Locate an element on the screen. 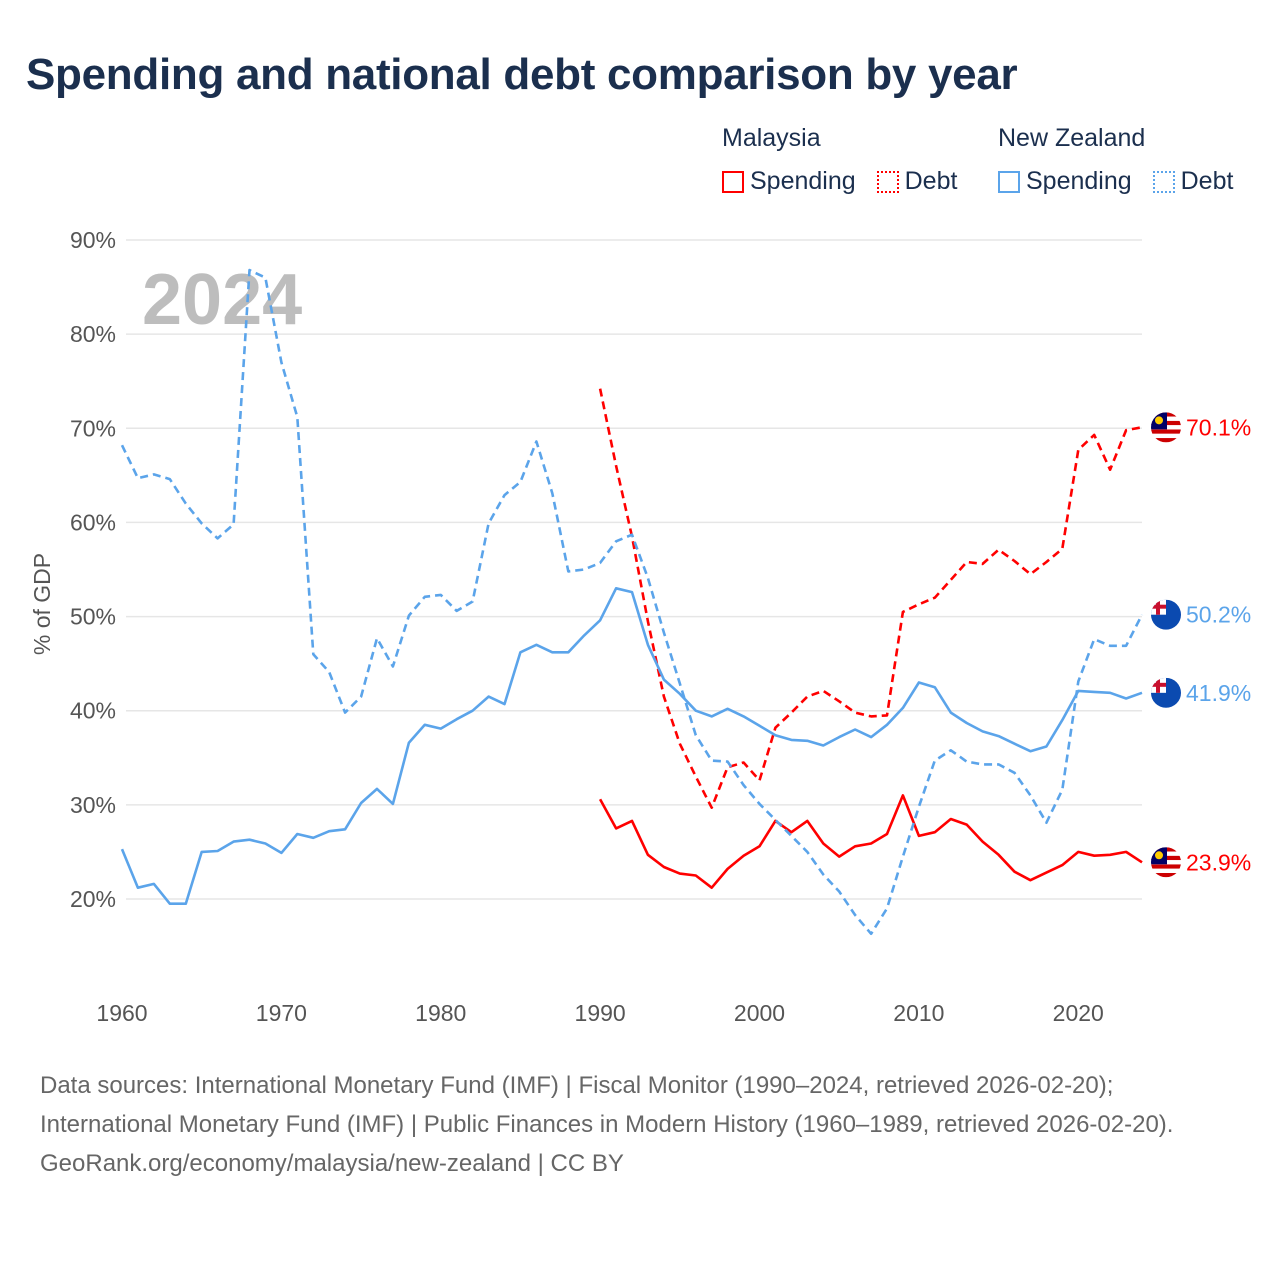 Image resolution: width=1280 pixels, height=1280 pixels. end-value-label: 70.1% is located at coordinates (1218, 427).